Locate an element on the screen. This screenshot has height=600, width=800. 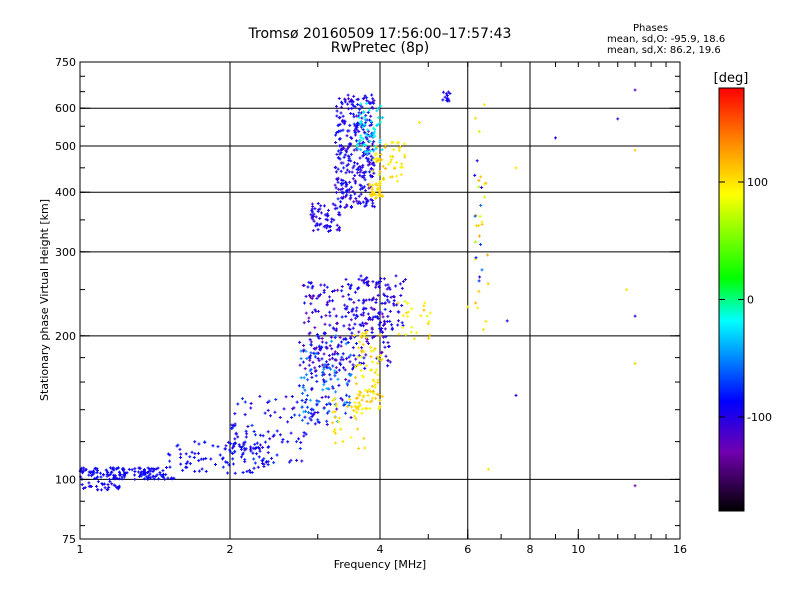
chart-subtitle: RwPretec (8p) is located at coordinates (380, 48).